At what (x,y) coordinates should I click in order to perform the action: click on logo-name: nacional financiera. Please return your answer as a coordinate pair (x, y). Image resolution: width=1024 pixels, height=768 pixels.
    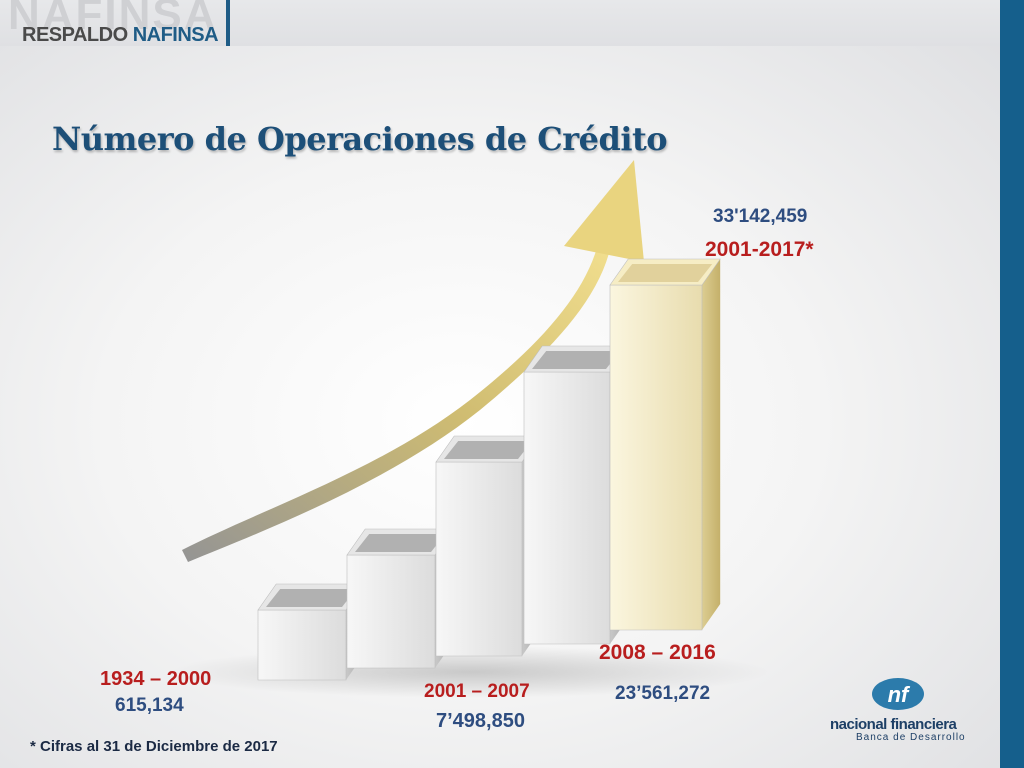
    Looking at the image, I should click on (893, 724).